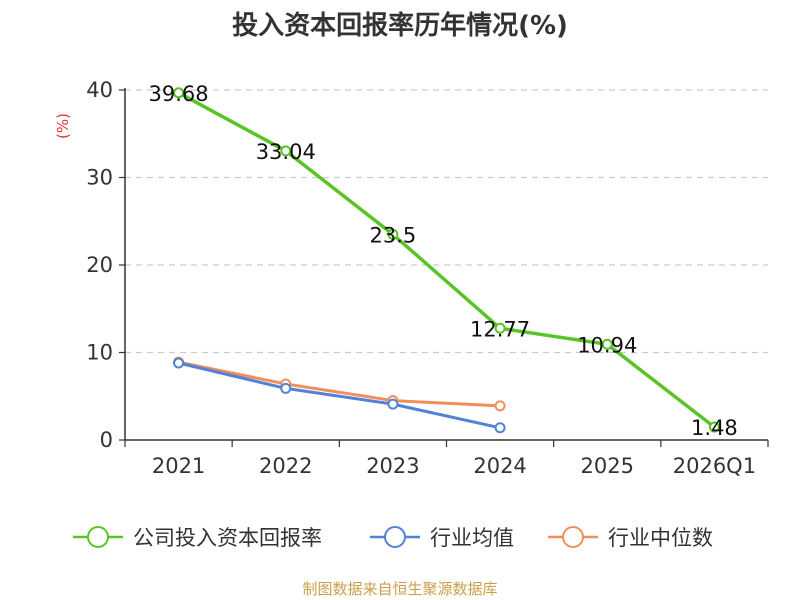 Image resolution: width=800 pixels, height=600 pixels. Describe the element at coordinates (106, 440) in the screenshot. I see `y-tick-label-0: 0` at that location.